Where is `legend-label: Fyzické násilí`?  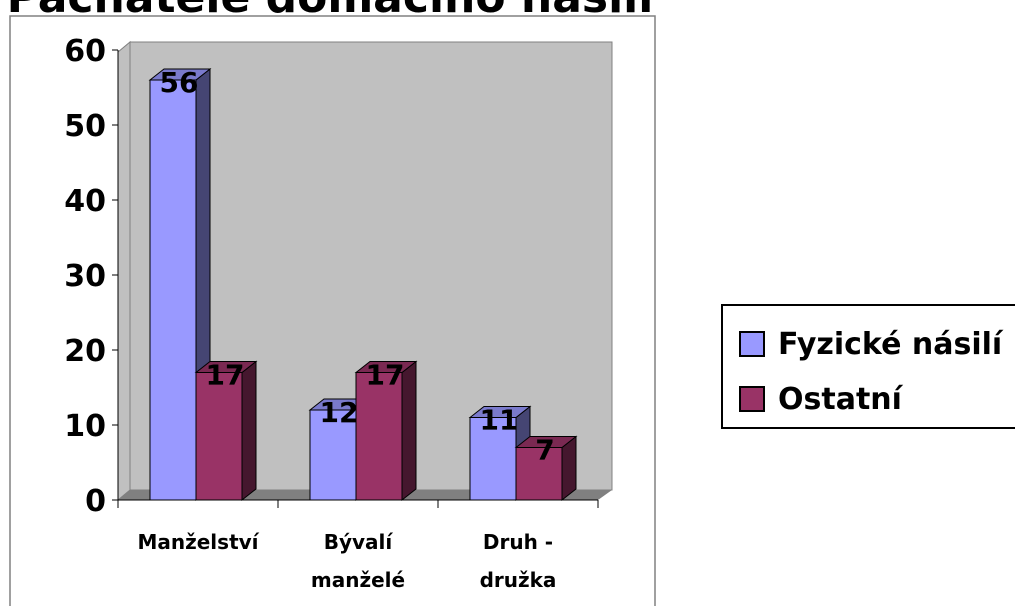 legend-label: Fyzické násilí is located at coordinates (891, 344).